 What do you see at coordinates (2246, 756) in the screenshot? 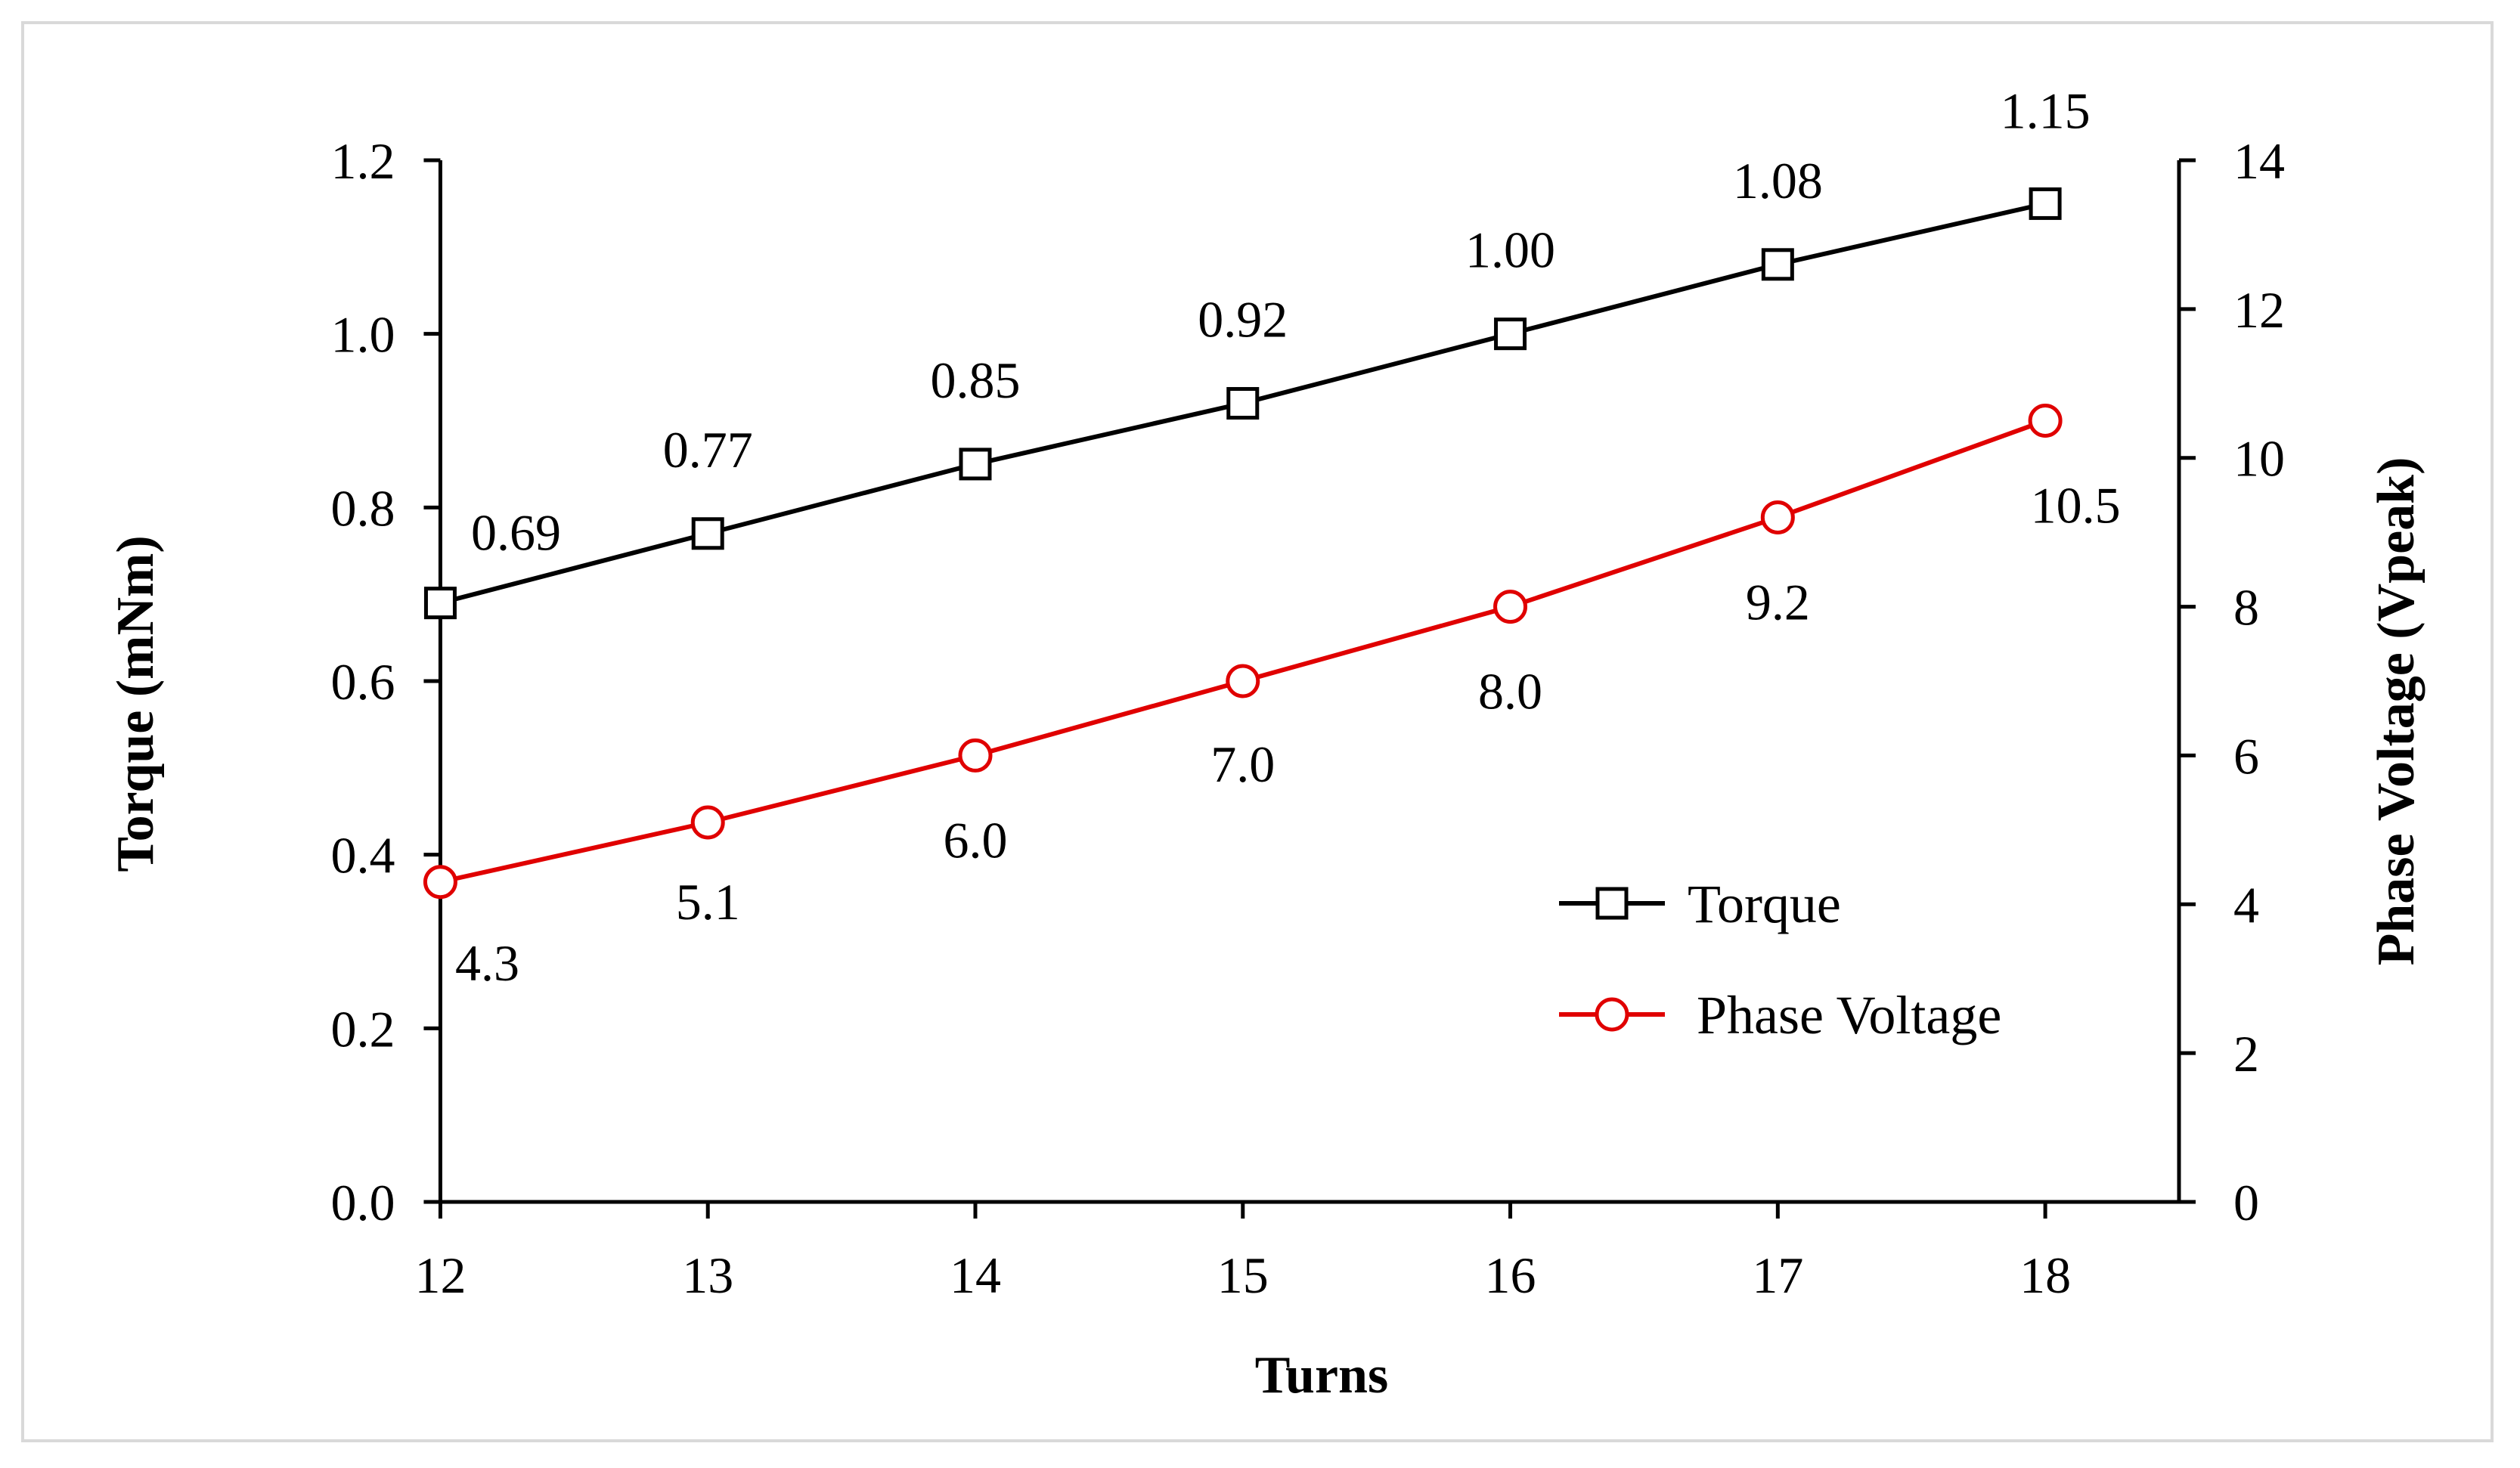
I see `y2-tick-label: 6` at bounding box center [2246, 756].